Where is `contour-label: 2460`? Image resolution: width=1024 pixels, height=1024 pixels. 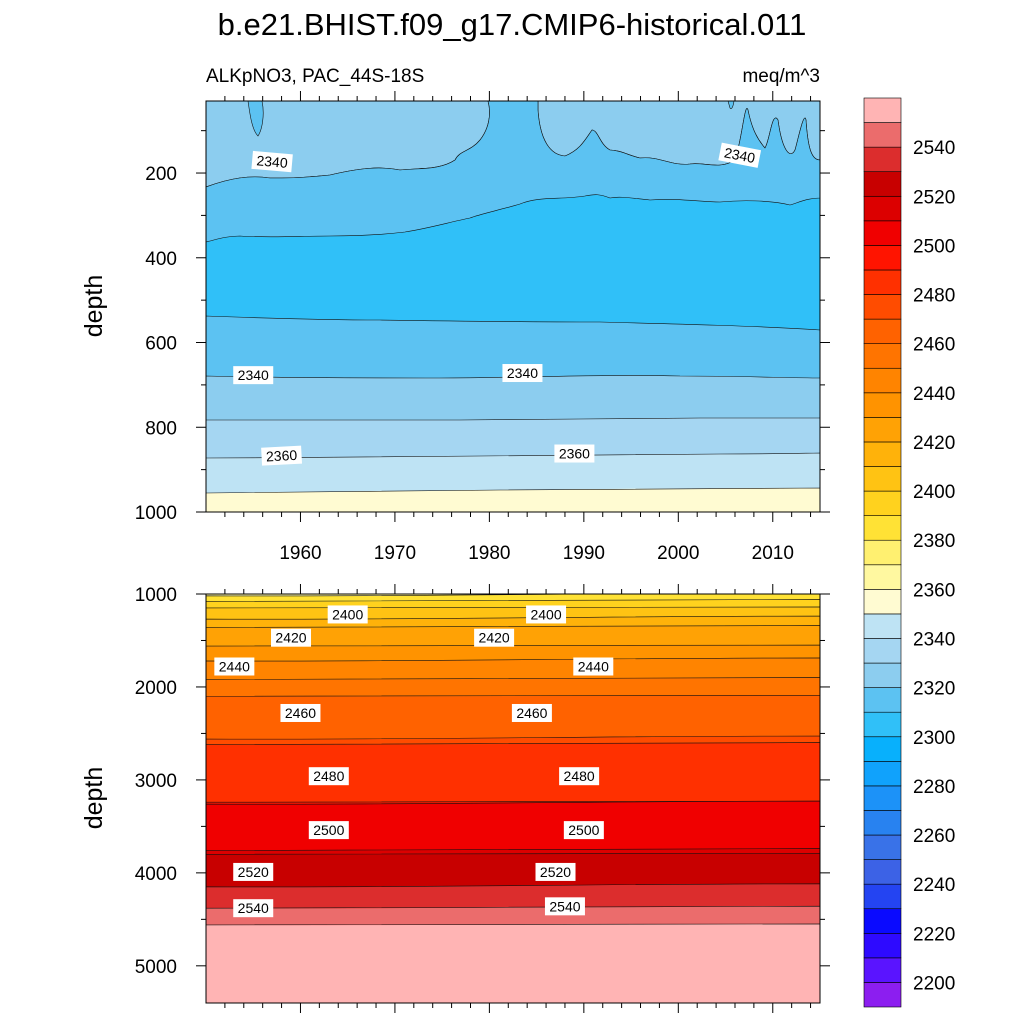
contour-label: 2460 is located at coordinates (531, 712).